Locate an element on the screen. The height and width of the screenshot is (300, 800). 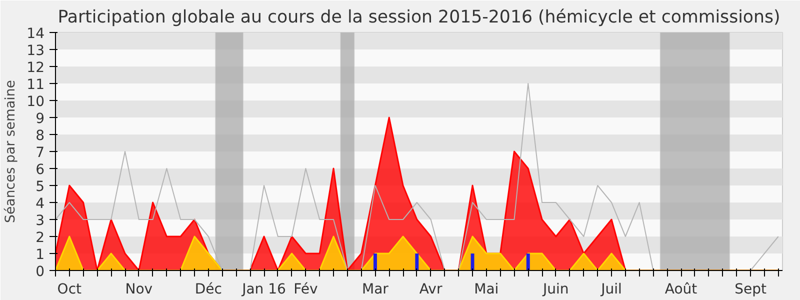
y-tick-label: 10 is located at coordinates (35, 102).